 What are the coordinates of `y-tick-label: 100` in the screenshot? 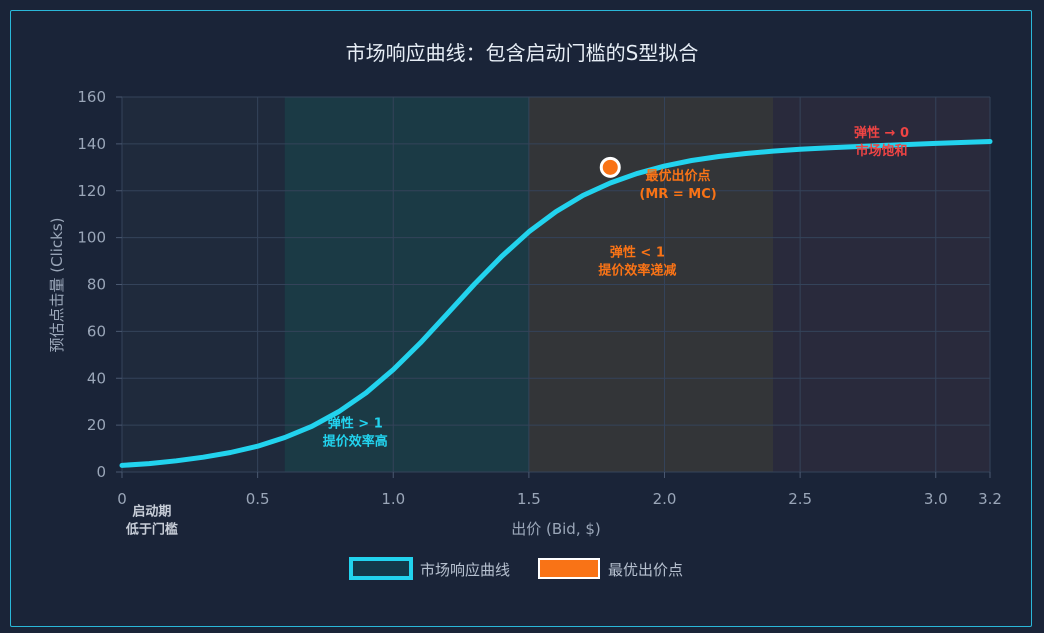 It's located at (91, 238).